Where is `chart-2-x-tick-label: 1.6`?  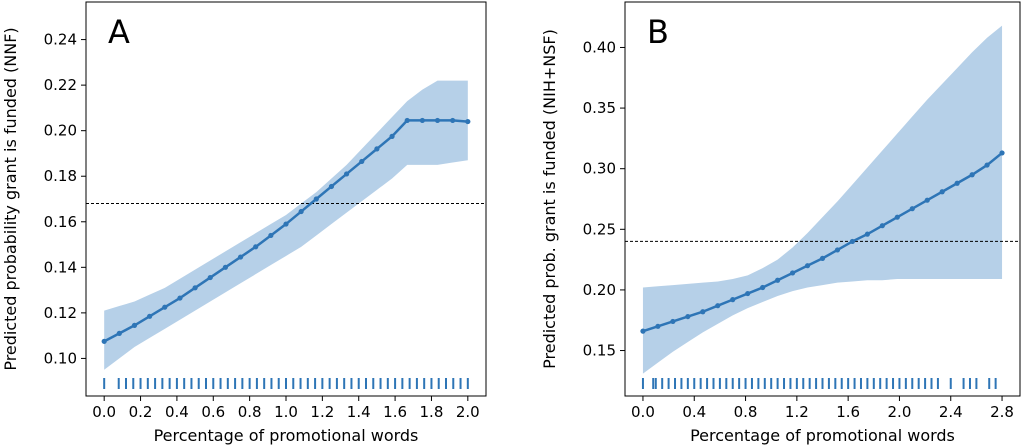
chart-2-x-tick-label: 1.6 is located at coordinates (848, 412).